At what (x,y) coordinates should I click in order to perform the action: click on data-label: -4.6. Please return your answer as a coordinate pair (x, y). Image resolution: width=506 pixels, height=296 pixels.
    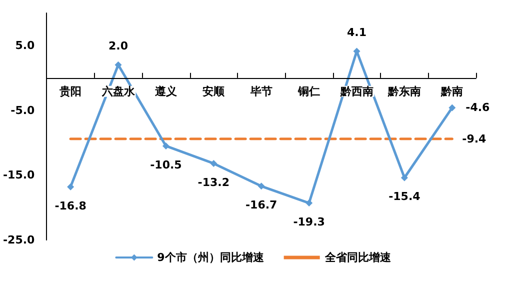
    Looking at the image, I should click on (478, 107).